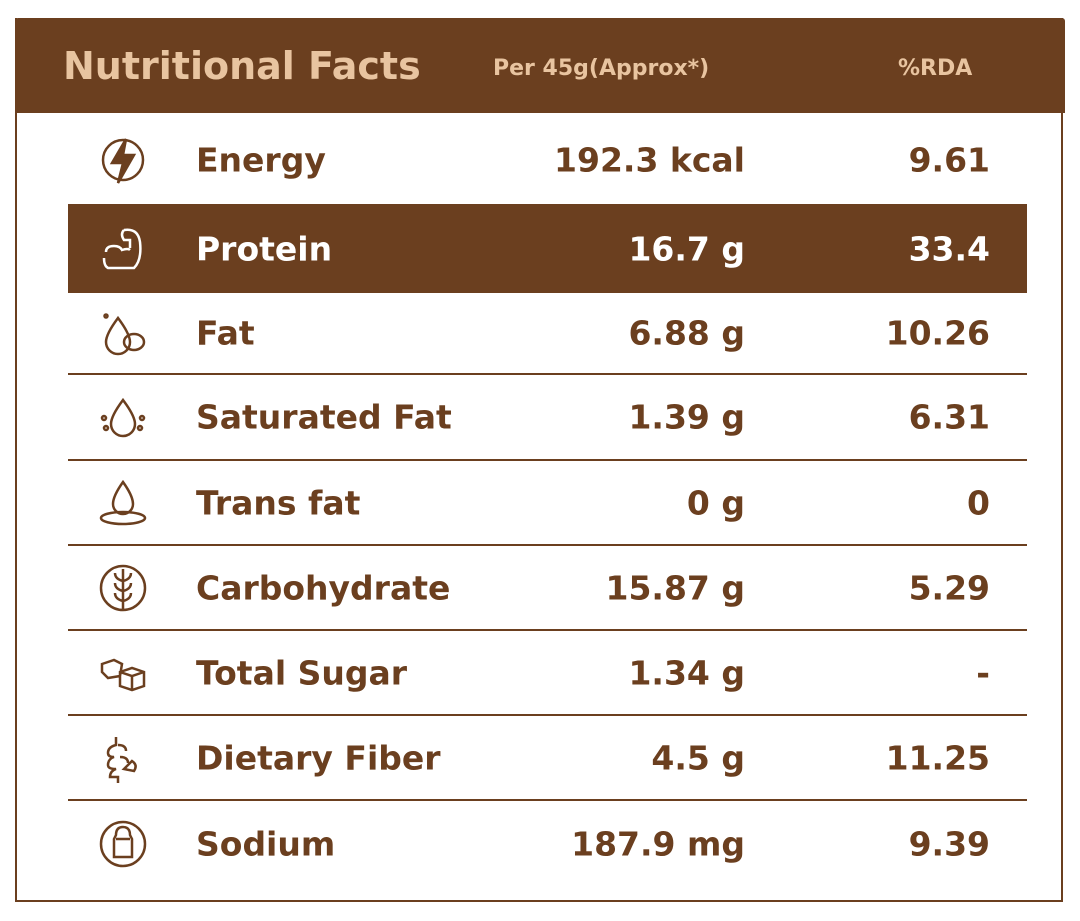 Image resolution: width=1080 pixels, height=921 pixels. I want to click on table-row: Protein 16.7 g 33.4, so click(547, 248).